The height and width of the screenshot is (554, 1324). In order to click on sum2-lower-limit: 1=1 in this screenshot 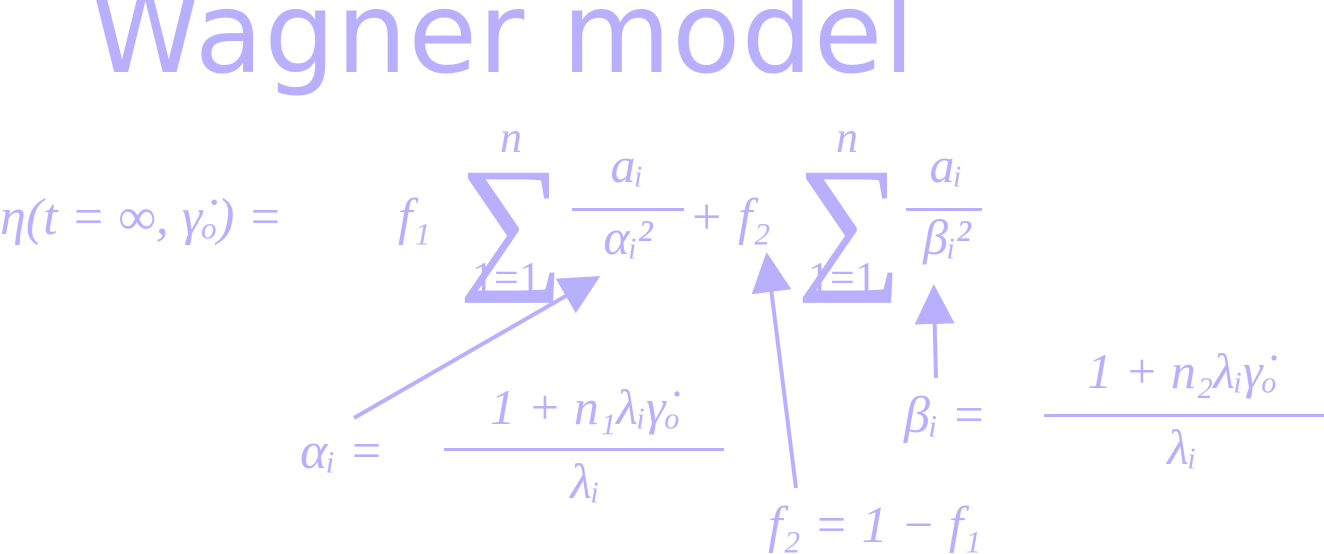, I will do `click(842, 277)`.